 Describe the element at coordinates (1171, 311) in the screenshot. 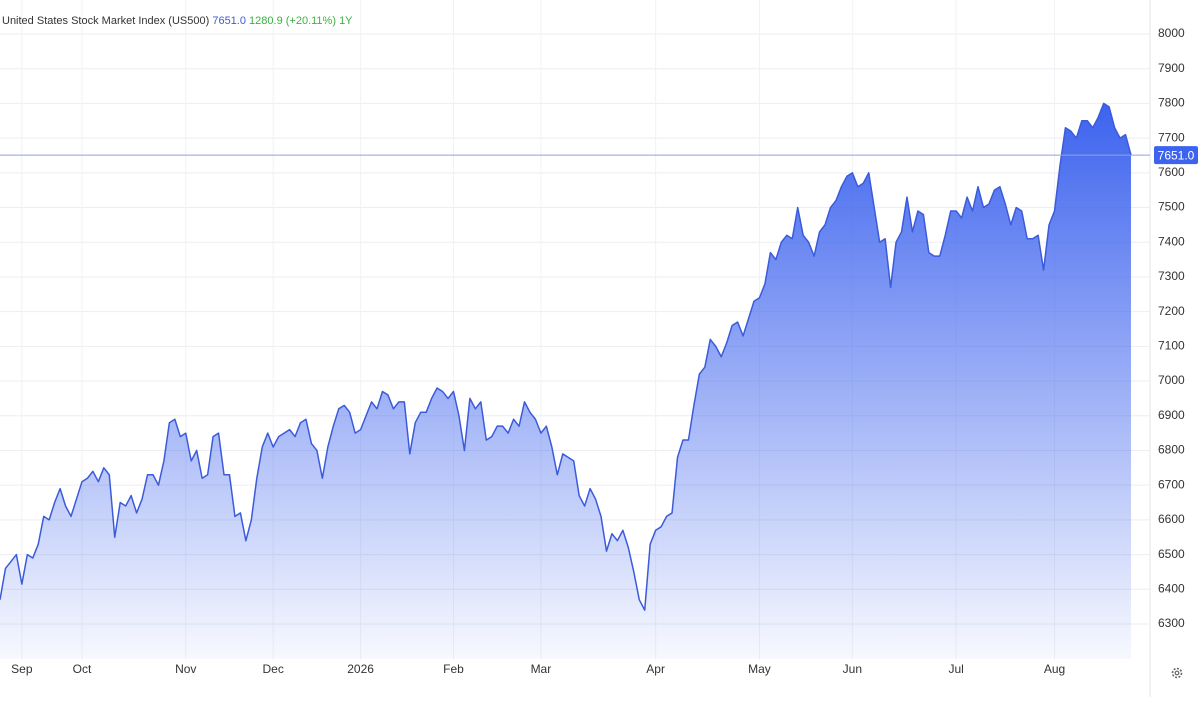

I see `y-tick-label: 7200` at that location.